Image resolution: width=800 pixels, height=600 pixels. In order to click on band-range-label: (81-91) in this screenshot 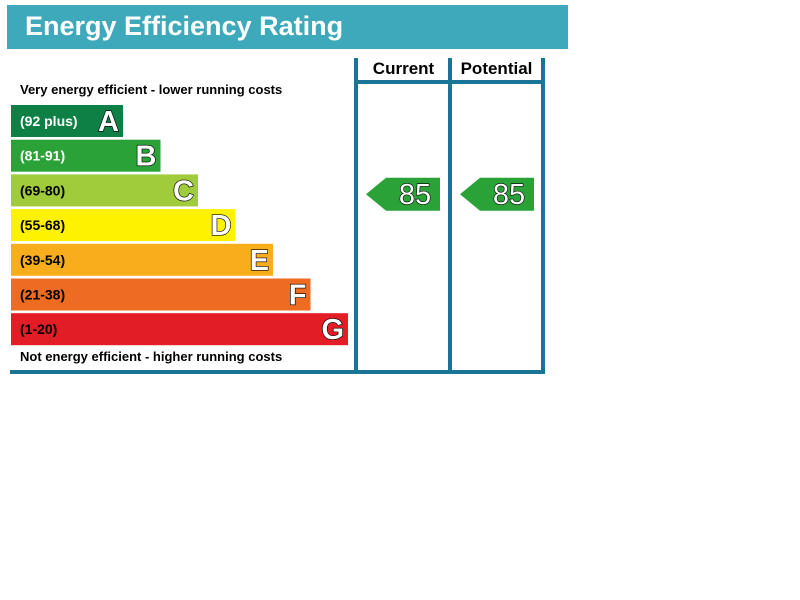, I will do `click(42, 156)`.